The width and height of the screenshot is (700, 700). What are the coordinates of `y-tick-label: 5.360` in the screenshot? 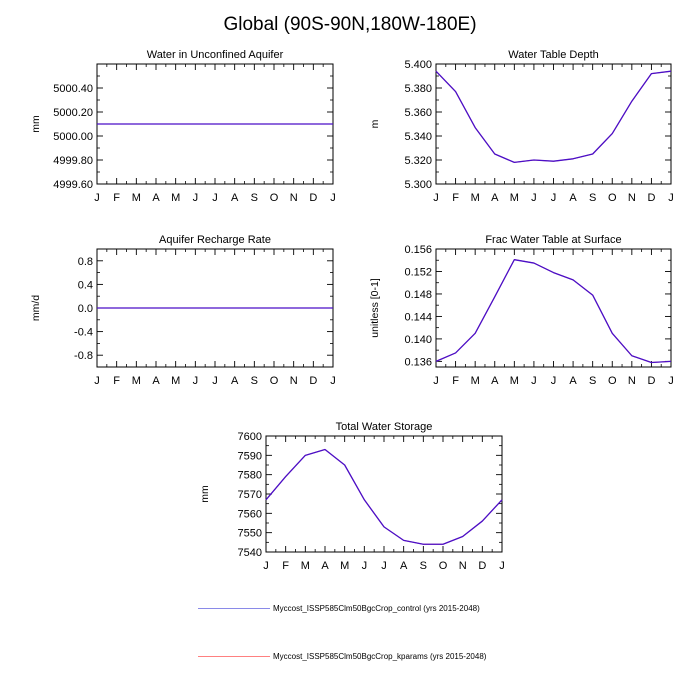 It's located at (418, 113).